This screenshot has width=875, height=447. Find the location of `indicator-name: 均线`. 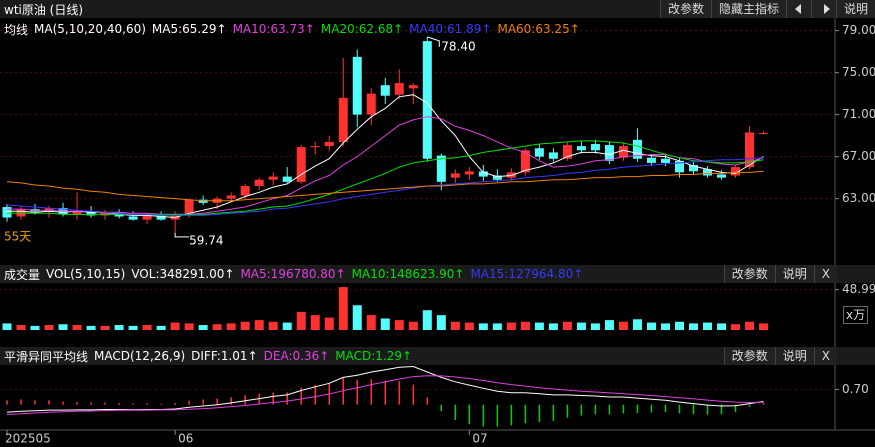

indicator-name: 均线 is located at coordinates (16, 29).